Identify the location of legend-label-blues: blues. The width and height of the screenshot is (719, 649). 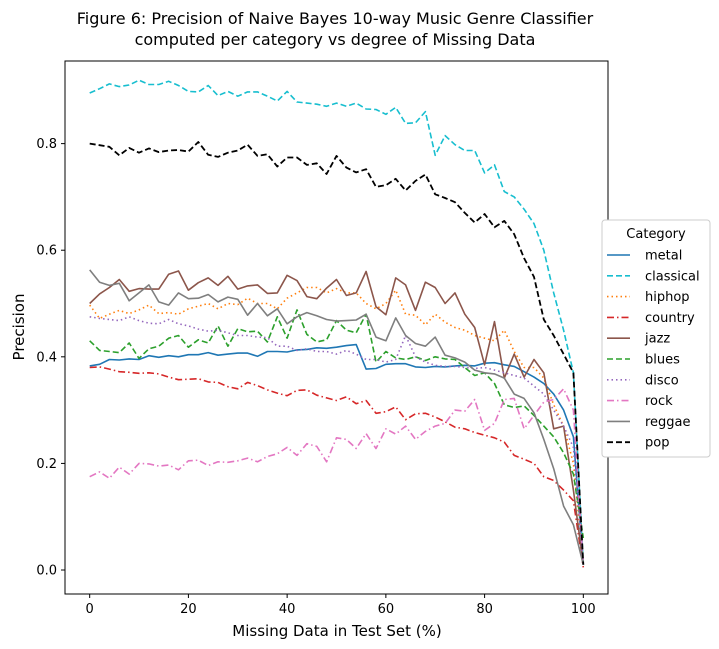
(662, 360).